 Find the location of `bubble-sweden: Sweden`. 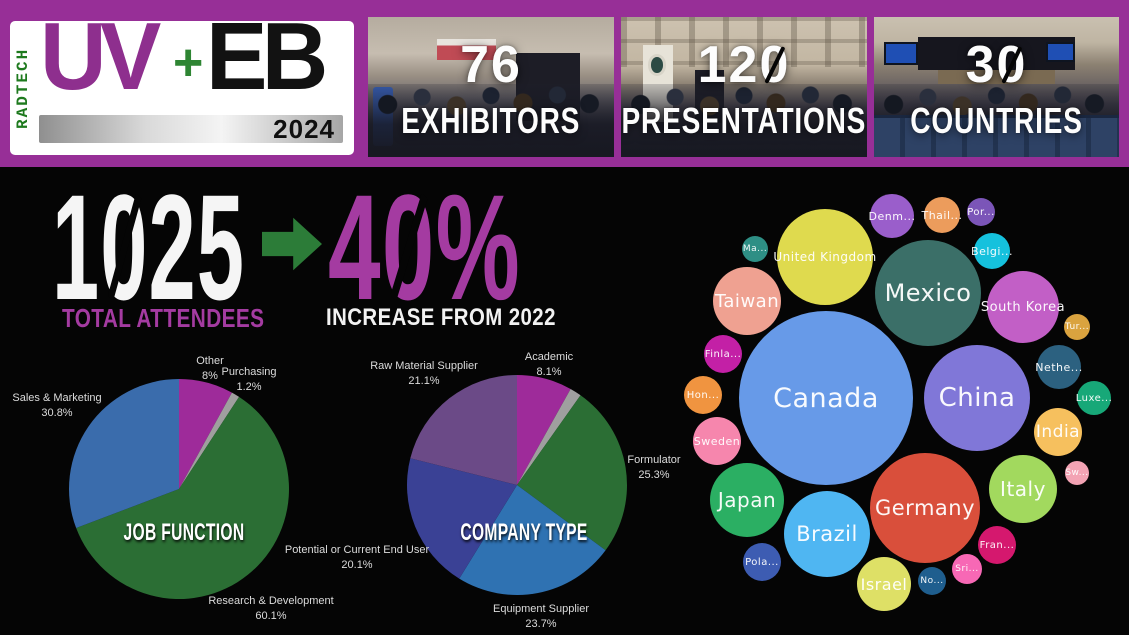

bubble-sweden: Sweden is located at coordinates (717, 441).